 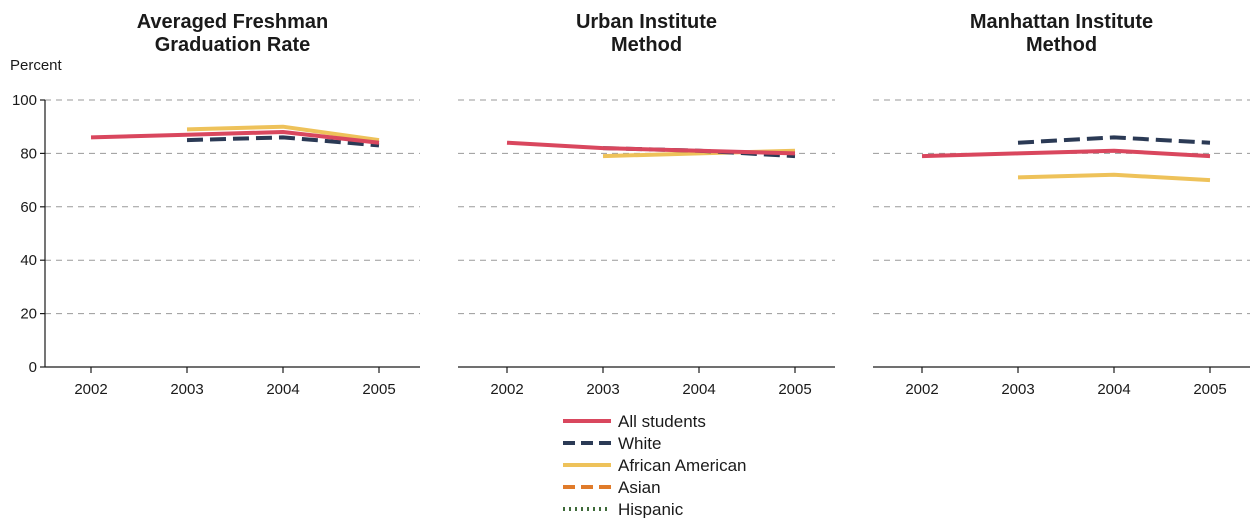 I want to click on legend-item-african-american: African American, so click(x=655, y=465).